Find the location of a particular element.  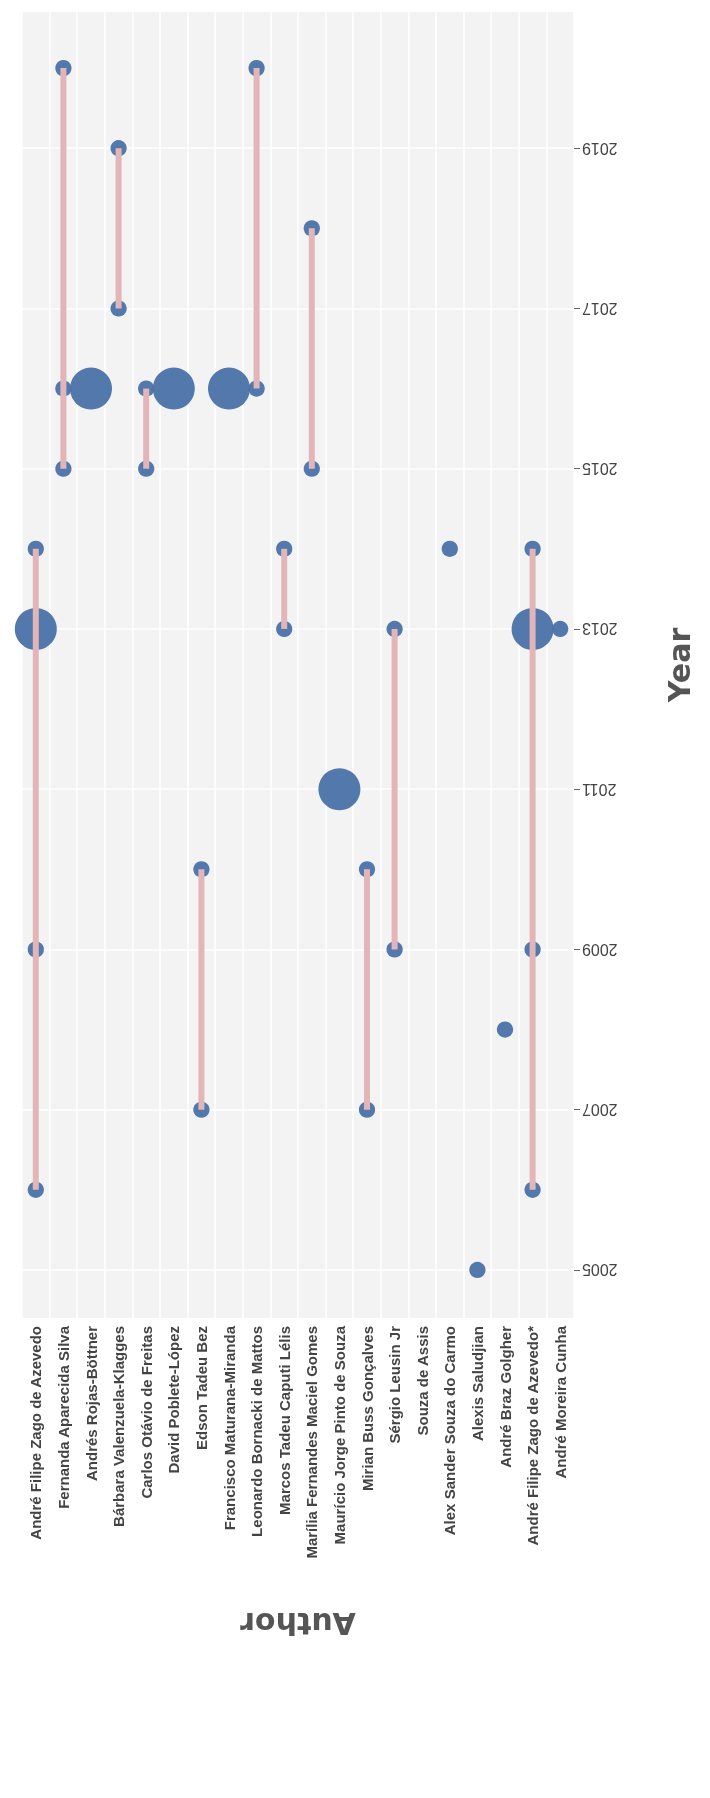

x-tick-label: Mirian Buss Gonçalves is located at coordinates (367, 1409).